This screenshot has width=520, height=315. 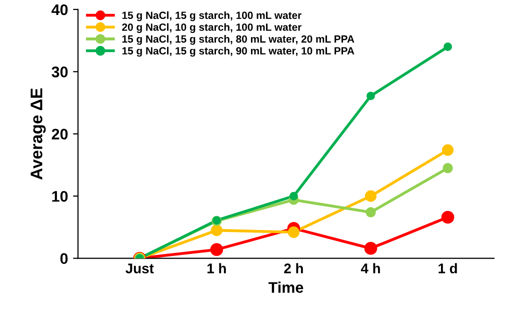 What do you see at coordinates (60, 196) in the screenshot?
I see `y-tick-label: 10` at bounding box center [60, 196].